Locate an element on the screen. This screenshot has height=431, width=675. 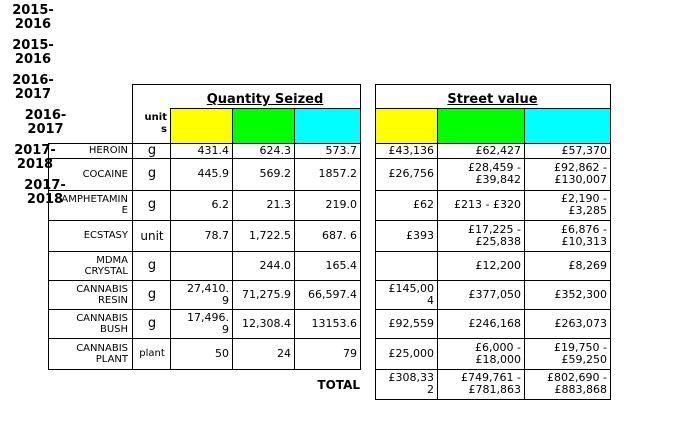
drug-name: HEROIN is located at coordinates (90, 150).